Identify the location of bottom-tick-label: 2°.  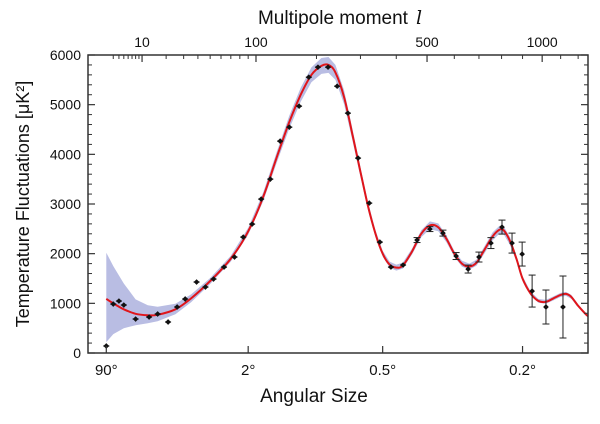
(248, 370).